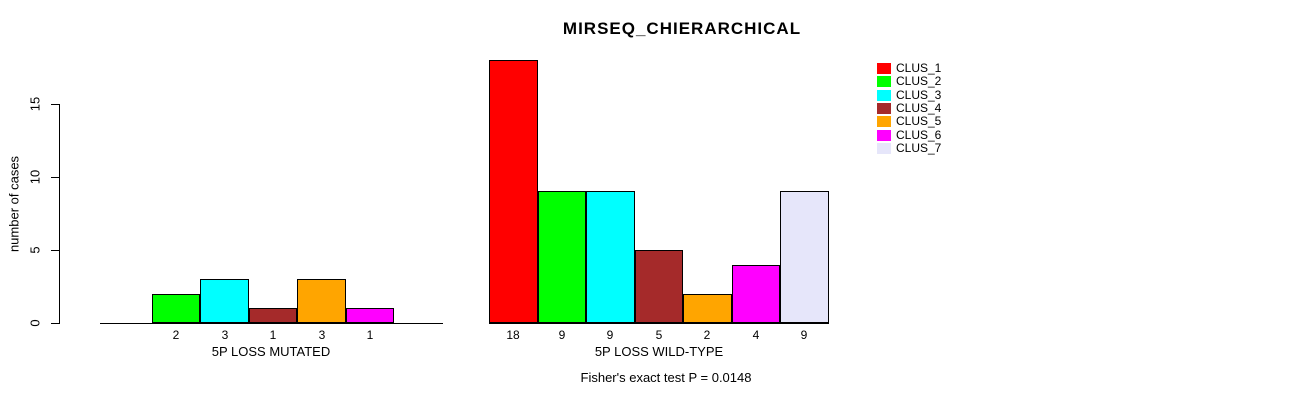 The width and height of the screenshot is (1290, 400). I want to click on legend-item-clus-5: CLUS_5, so click(909, 121).